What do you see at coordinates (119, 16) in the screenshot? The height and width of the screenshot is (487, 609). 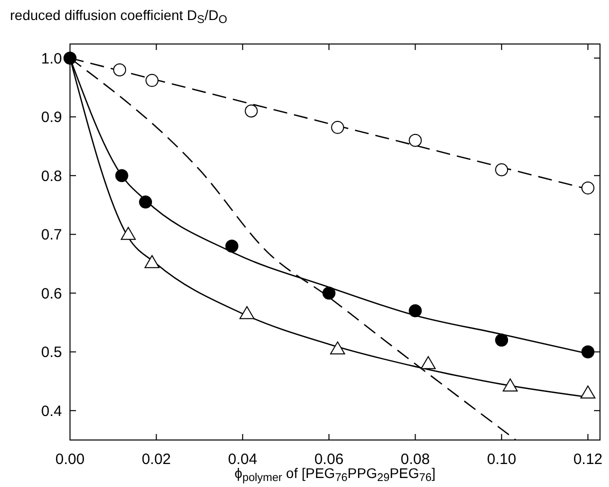 I see `y-axis-title: reduced diffusion coefficient D$_{S}$/D$_{O}$` at bounding box center [119, 16].